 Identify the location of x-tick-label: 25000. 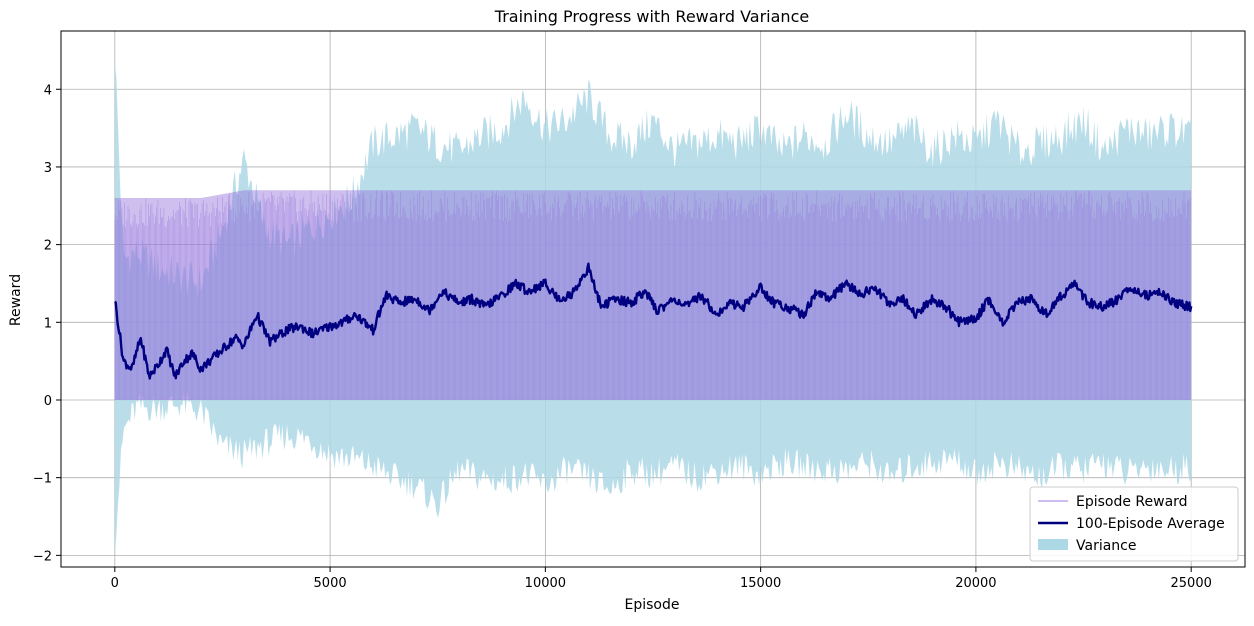
(1191, 583).